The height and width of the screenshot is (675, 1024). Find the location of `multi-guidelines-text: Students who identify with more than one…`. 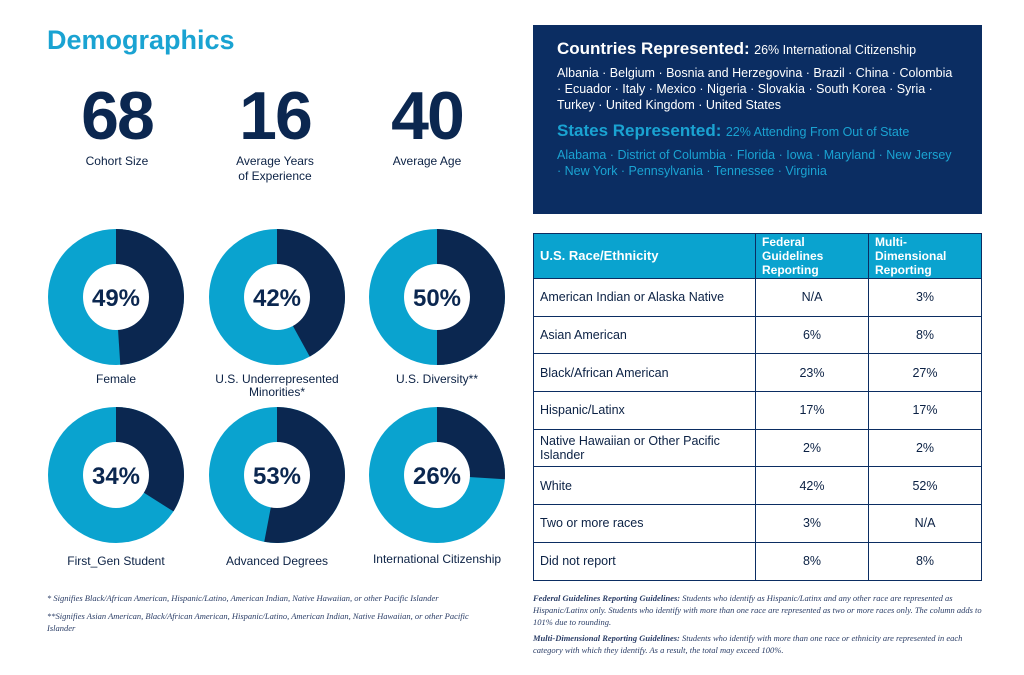

multi-guidelines-text: Students who identify with more than one… is located at coordinates (748, 644).